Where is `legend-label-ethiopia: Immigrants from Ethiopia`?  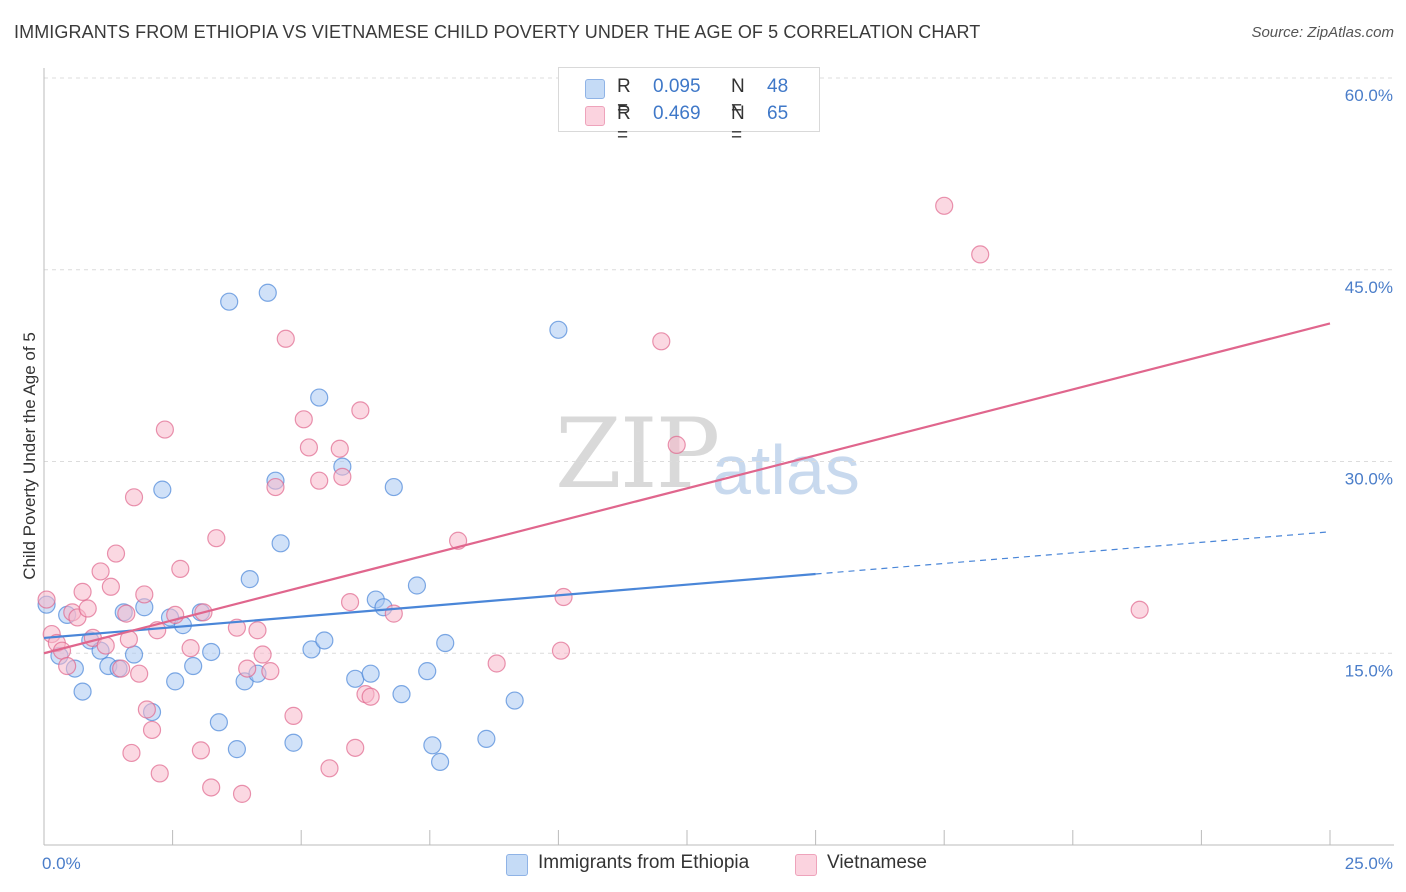
legend-label-ethiopia: Immigrants from Ethiopia is located at coordinates (644, 862).